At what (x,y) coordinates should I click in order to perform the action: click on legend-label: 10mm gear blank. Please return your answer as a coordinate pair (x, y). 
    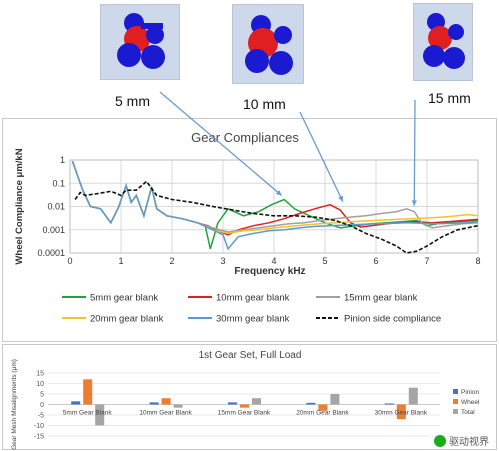
    Looking at the image, I should click on (253, 298).